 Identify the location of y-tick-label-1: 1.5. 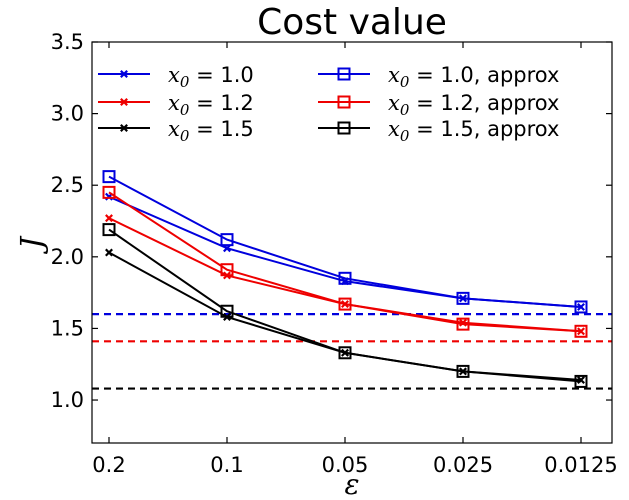
(67, 328).